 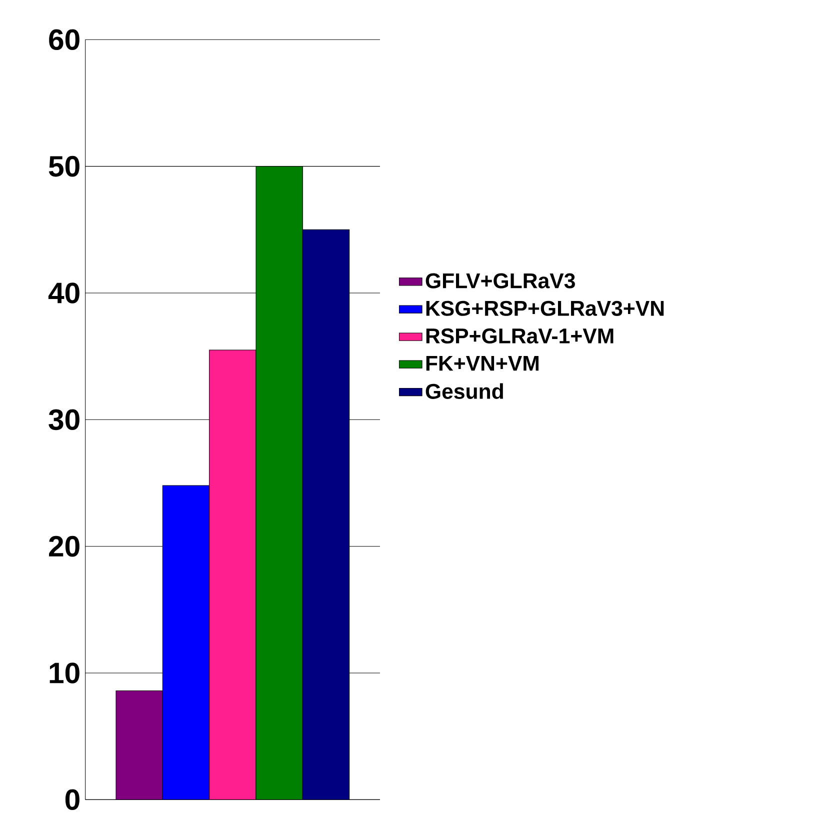 What do you see at coordinates (64, 419) in the screenshot?
I see `y-tick-label: 30` at bounding box center [64, 419].